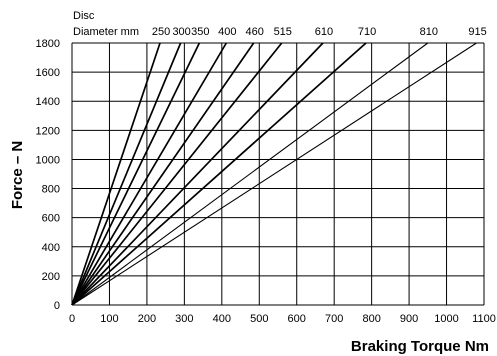  Describe the element at coordinates (371, 319) in the screenshot. I see `x-tick-label: 800` at that location.